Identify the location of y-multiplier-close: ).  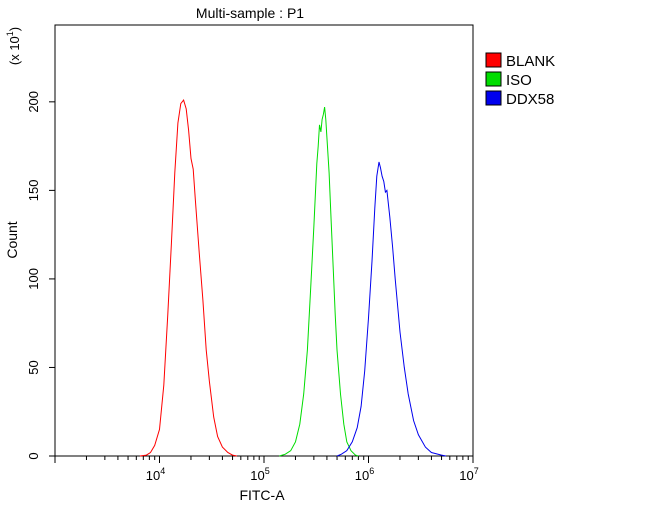
(14, 29).